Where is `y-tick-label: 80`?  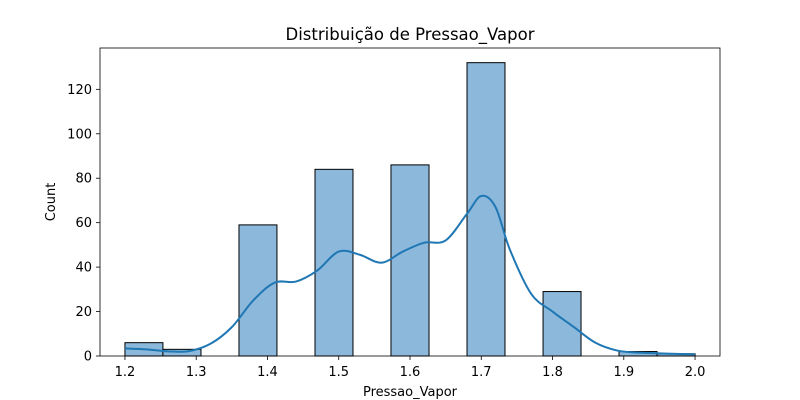
y-tick-label: 80 is located at coordinates (83, 179).